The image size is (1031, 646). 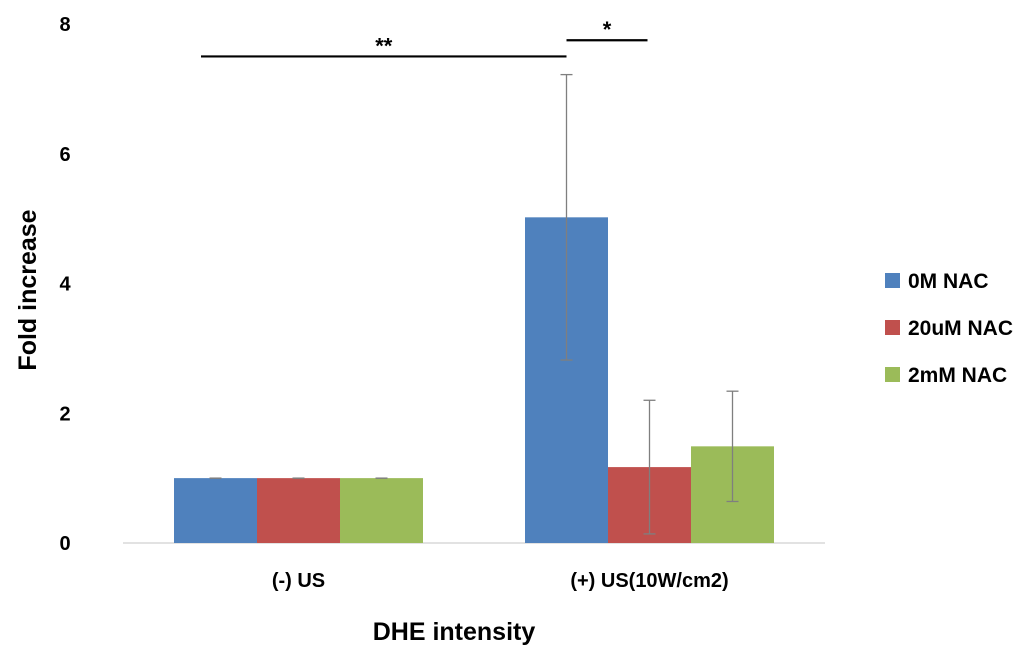 What do you see at coordinates (64, 25) in the screenshot?
I see `y-tick-label: 8` at bounding box center [64, 25].